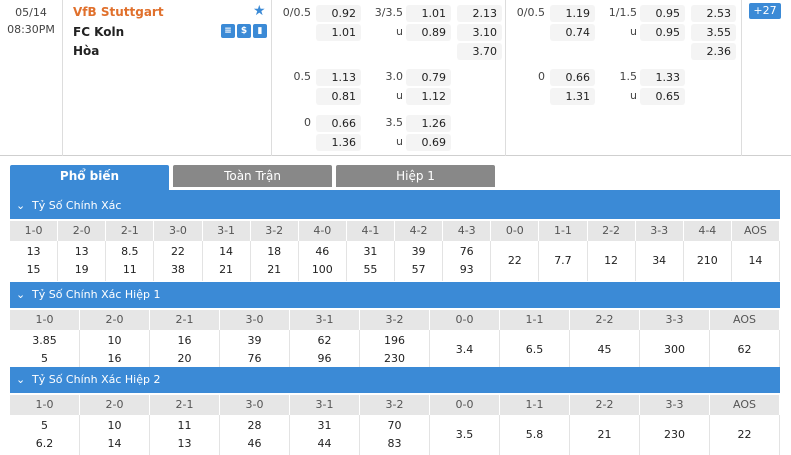 The width and height of the screenshot is (791, 455). I want to click on score-odds-cell: 22, so click(515, 261).